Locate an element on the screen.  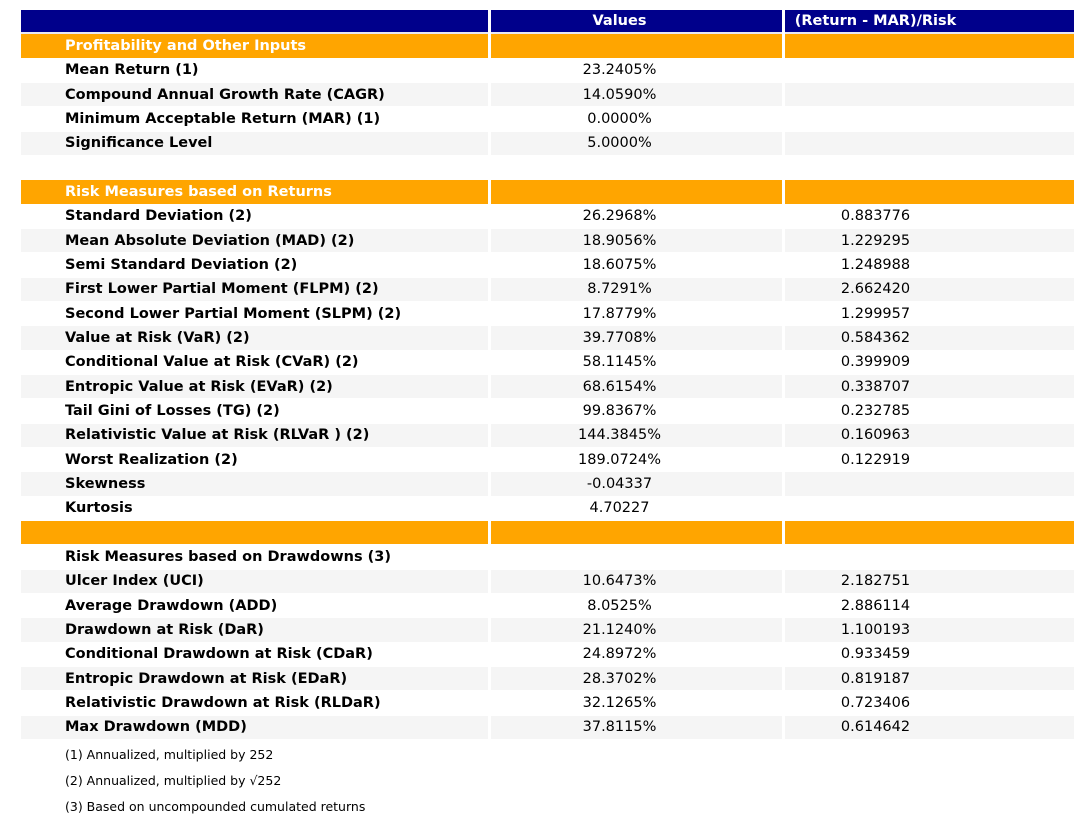
row-ratio: 0.819187 is located at coordinates (929, 679).